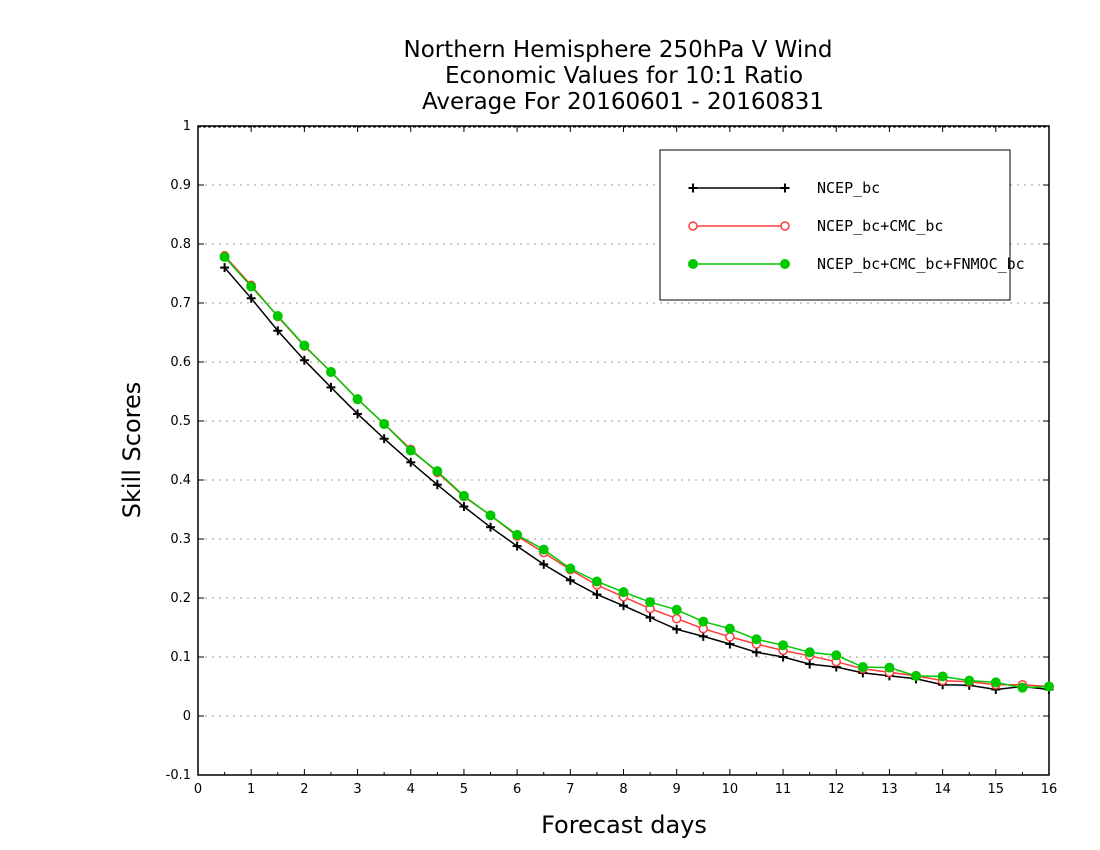 The image size is (1100, 850). What do you see at coordinates (815, 226) in the screenshot?
I see `legend-entry: NCEP_bc+CMC_bc` at bounding box center [815, 226].